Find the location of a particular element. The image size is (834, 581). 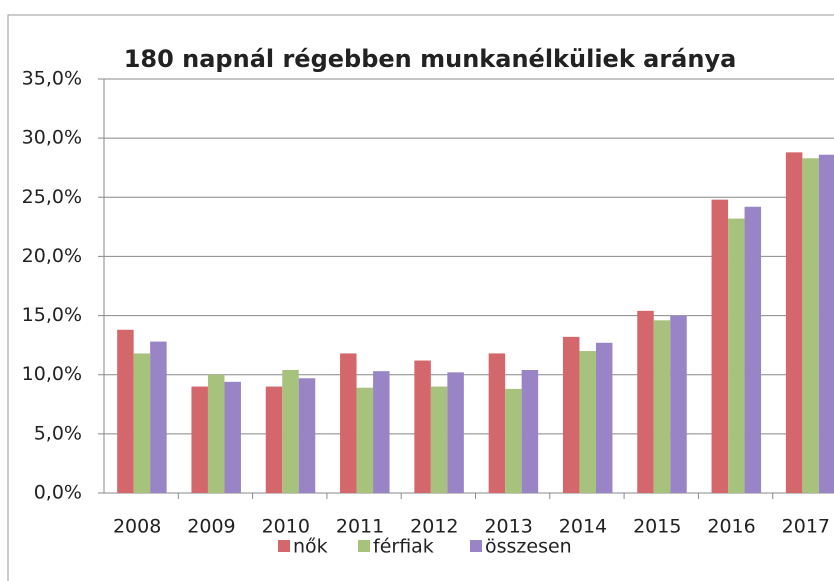

y-tick-label: 30,0% is located at coordinates (52, 138).